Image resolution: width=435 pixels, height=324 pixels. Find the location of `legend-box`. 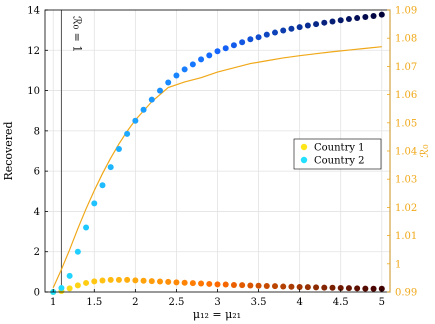

legend-box is located at coordinates (337, 154).